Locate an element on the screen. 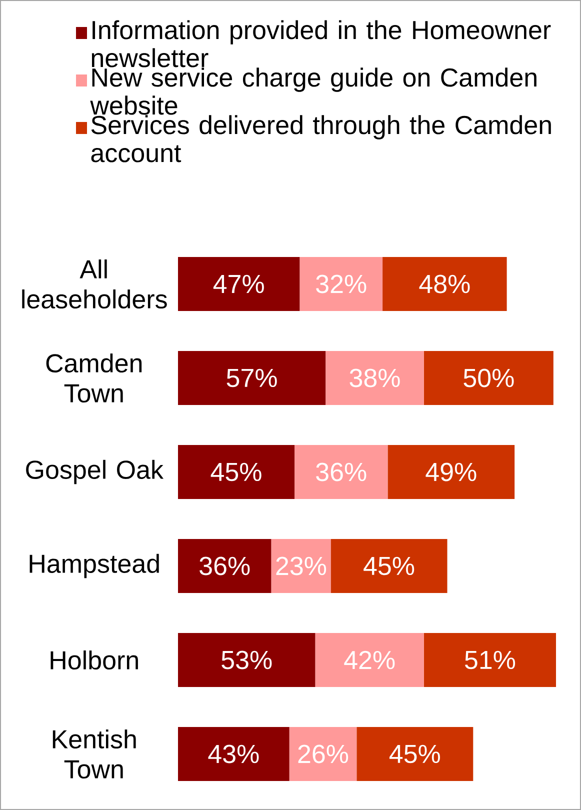  y-tick-label: Holborn is located at coordinates (94, 660).